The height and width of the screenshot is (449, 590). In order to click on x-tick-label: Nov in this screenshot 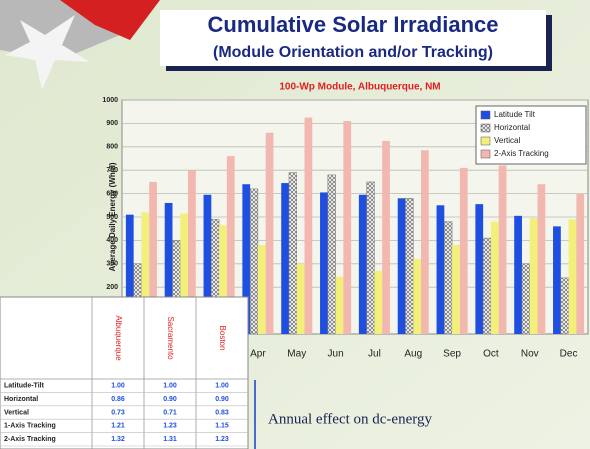, I will do `click(530, 354)`.